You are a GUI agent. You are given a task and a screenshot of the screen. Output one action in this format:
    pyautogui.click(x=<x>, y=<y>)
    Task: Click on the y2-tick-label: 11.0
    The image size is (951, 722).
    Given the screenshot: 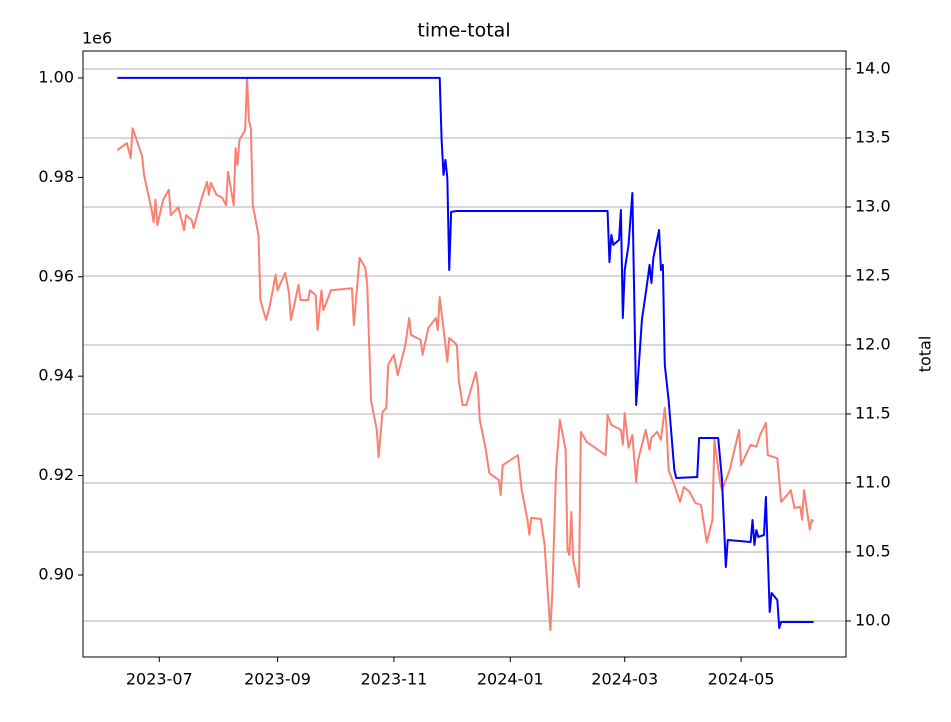 What is the action you would take?
    pyautogui.click(x=873, y=481)
    